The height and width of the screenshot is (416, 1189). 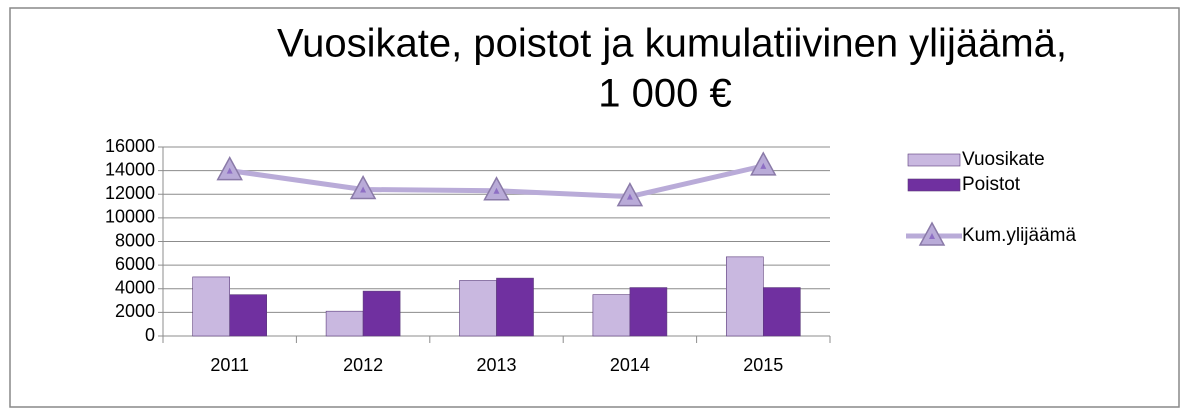 I want to click on chart-title: 1 000 €, so click(x=664, y=94).